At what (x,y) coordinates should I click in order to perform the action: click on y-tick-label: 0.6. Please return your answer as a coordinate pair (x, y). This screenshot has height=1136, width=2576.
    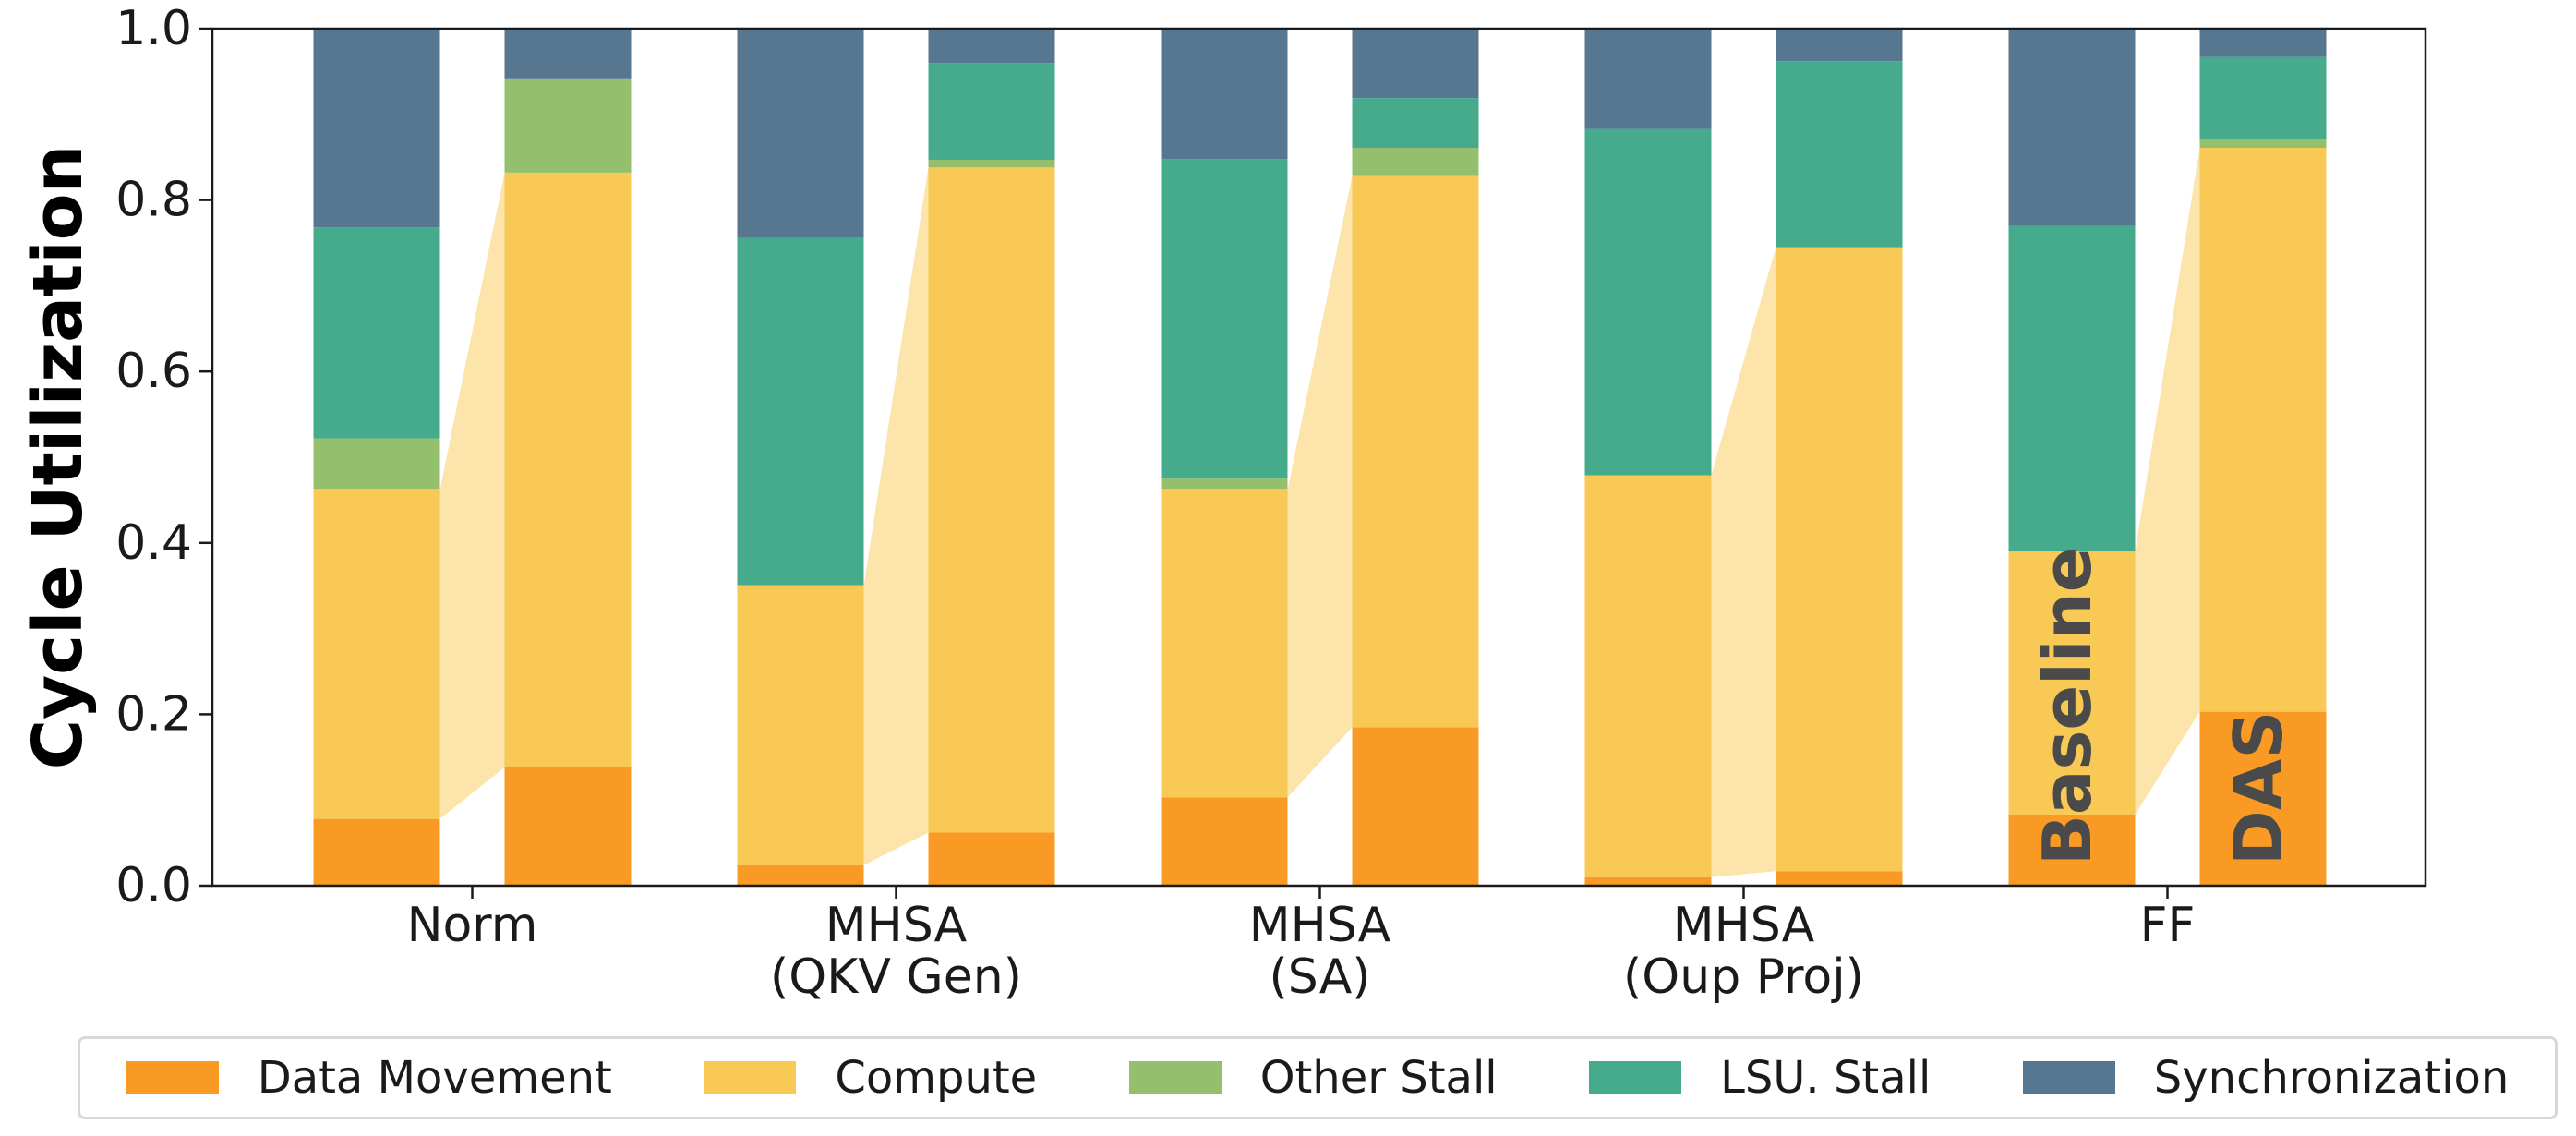
    Looking at the image, I should click on (153, 371).